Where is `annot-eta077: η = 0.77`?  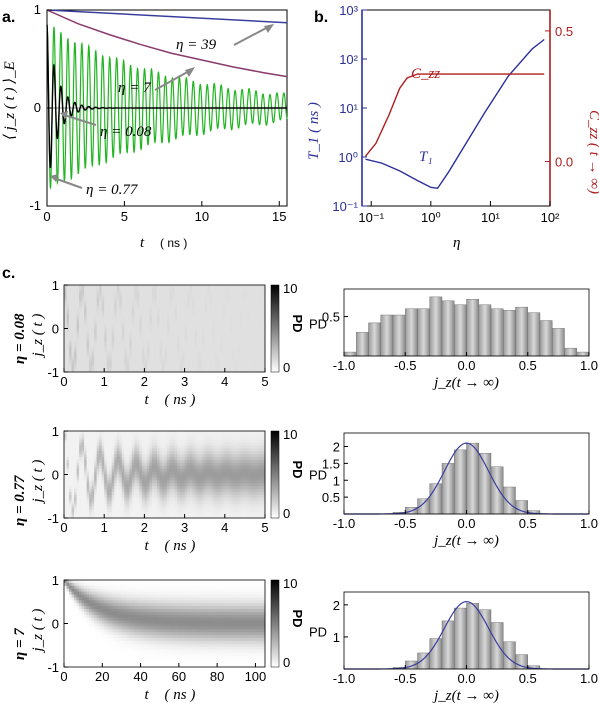
annot-eta077: η = 0.77 is located at coordinates (112, 190).